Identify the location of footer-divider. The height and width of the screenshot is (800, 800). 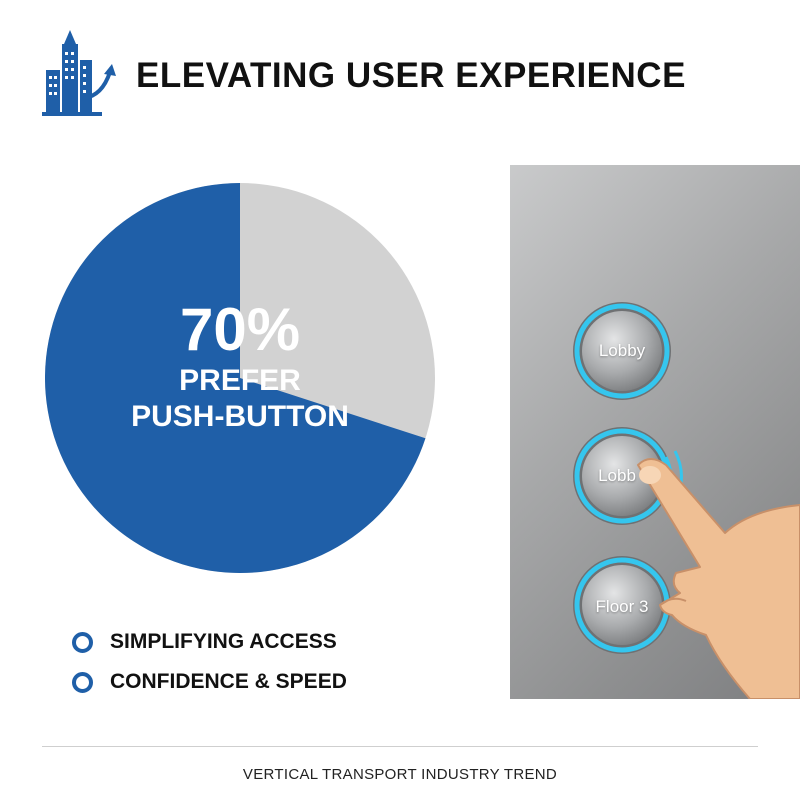
(400, 746).